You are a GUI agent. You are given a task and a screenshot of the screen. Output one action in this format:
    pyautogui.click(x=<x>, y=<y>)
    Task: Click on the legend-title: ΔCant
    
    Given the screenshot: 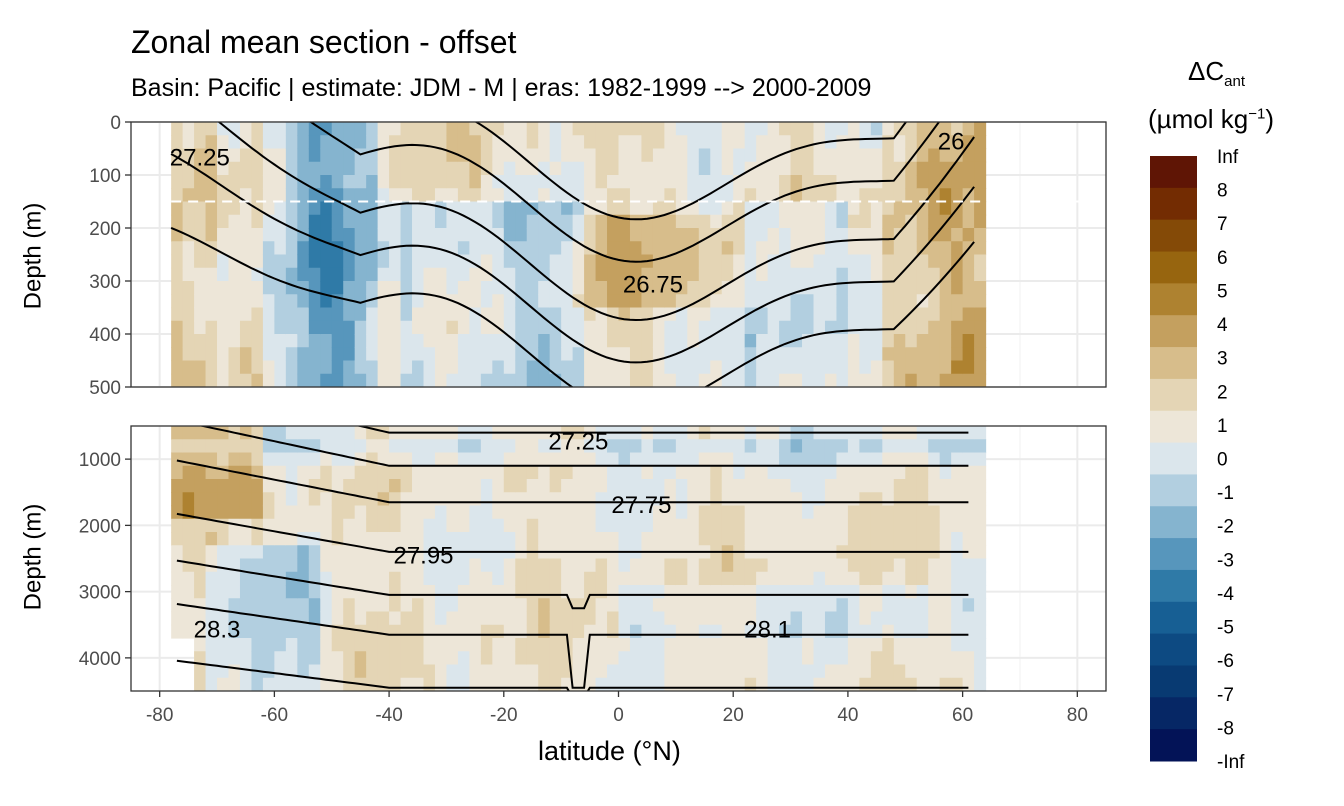 What is the action you would take?
    pyautogui.click(x=1217, y=73)
    